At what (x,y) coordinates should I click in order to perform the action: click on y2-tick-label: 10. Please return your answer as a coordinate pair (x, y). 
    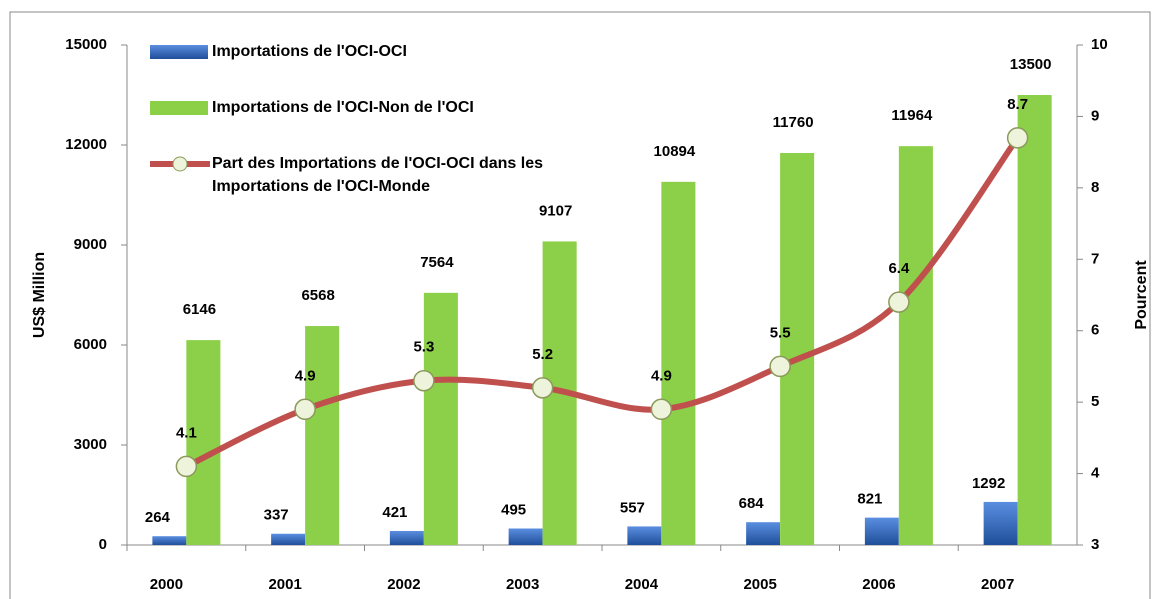
    Looking at the image, I should click on (1099, 44).